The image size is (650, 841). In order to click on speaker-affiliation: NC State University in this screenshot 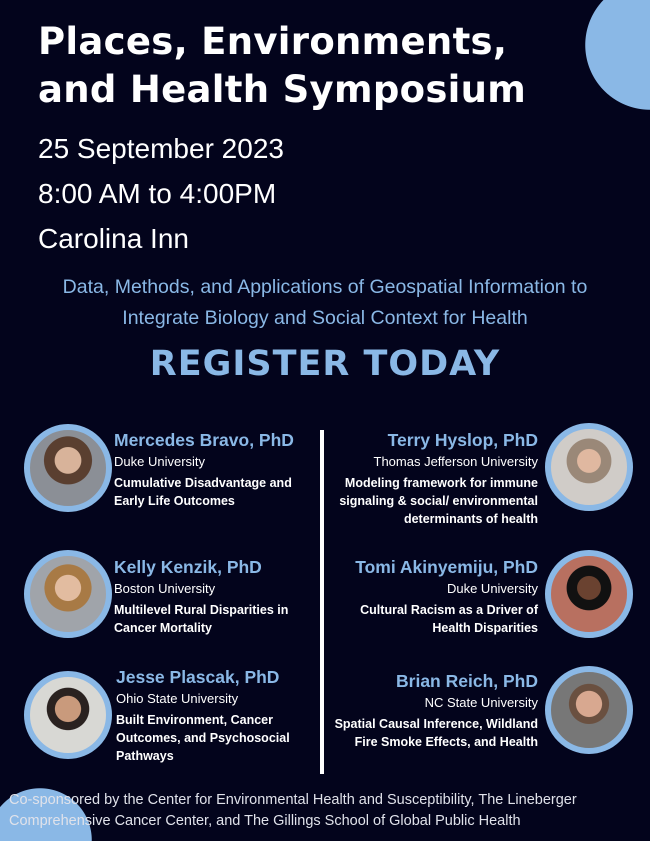, I will do `click(481, 702)`.